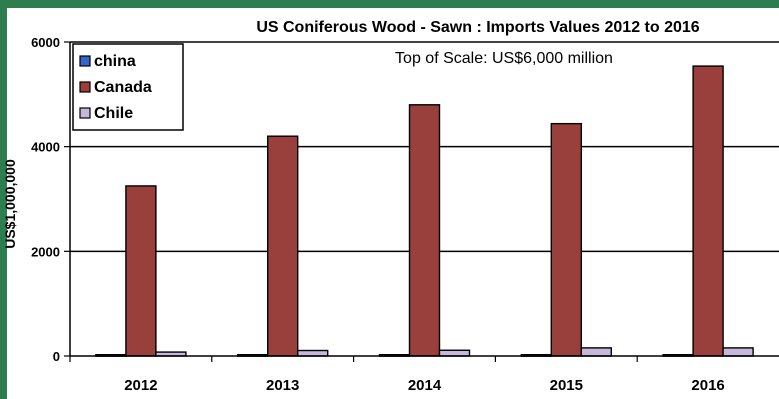  Describe the element at coordinates (738, 352) in the screenshot. I see `bar-chile-2016` at that location.